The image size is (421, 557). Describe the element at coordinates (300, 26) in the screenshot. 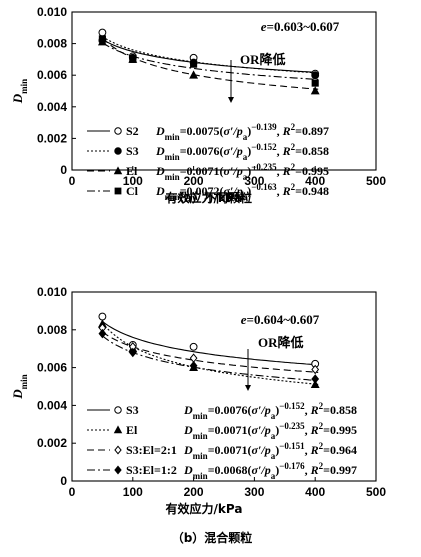

I see `void-ratio-annotation: e=0.603~0.607` at that location.